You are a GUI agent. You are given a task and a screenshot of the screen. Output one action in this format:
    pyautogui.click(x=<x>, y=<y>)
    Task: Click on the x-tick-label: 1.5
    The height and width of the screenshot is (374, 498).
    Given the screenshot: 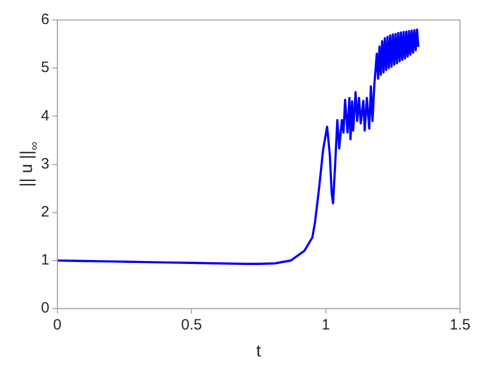 What is the action you would take?
    pyautogui.click(x=460, y=325)
    